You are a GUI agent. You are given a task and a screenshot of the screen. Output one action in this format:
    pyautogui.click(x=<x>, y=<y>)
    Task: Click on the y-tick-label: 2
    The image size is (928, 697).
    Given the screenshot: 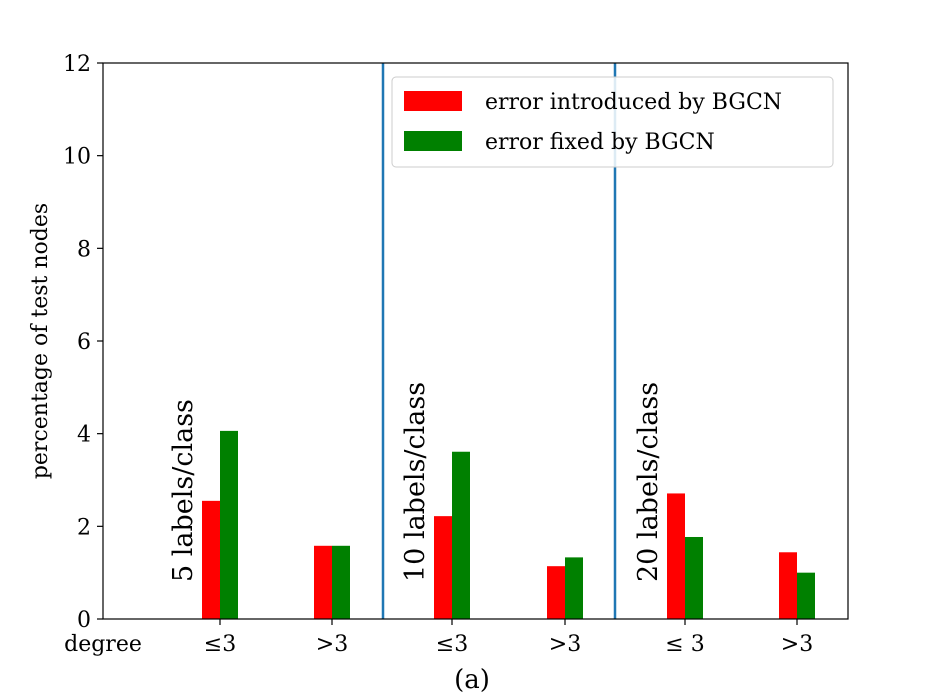 What is the action you would take?
    pyautogui.click(x=84, y=527)
    